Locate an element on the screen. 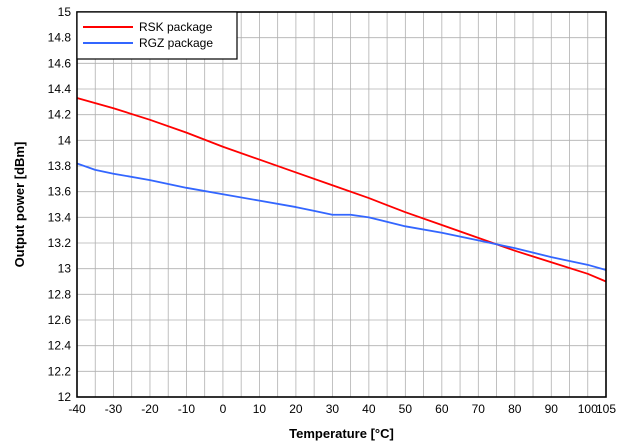 This screenshot has width=618, height=448. x-tick-label: 80 is located at coordinates (515, 409).